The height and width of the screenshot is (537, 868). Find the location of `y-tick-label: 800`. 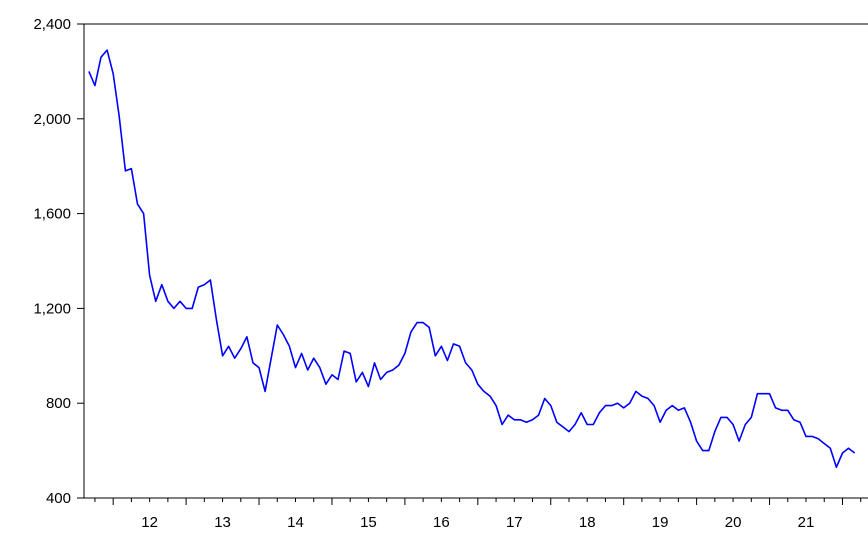

y-tick-label: 800 is located at coordinates (58, 403).